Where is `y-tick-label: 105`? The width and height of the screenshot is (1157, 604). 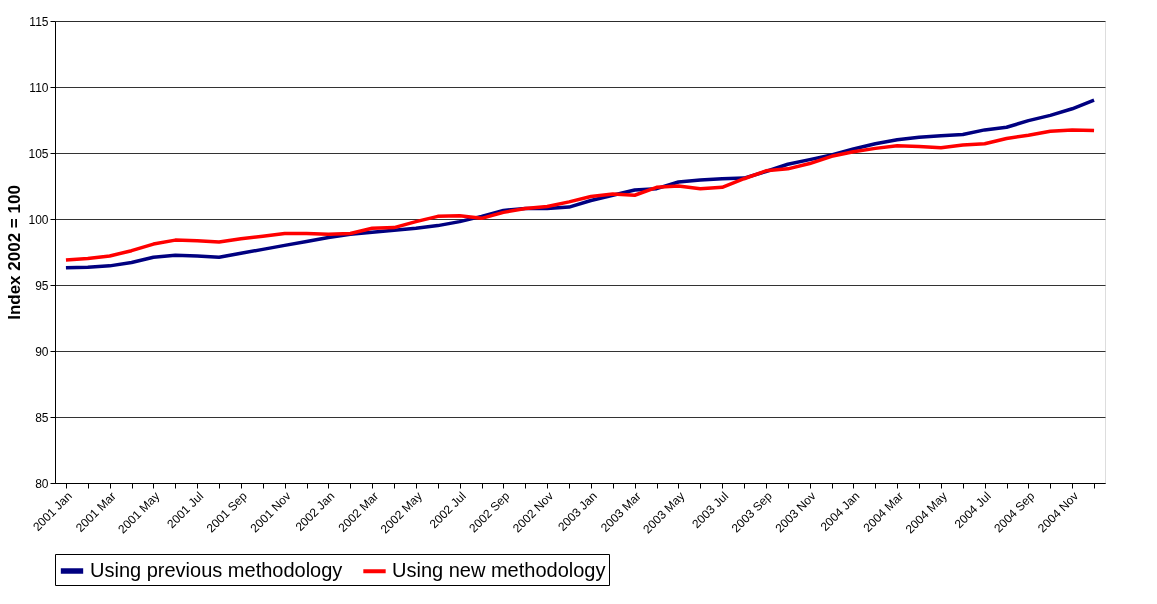 y-tick-label: 105 is located at coordinates (38, 153).